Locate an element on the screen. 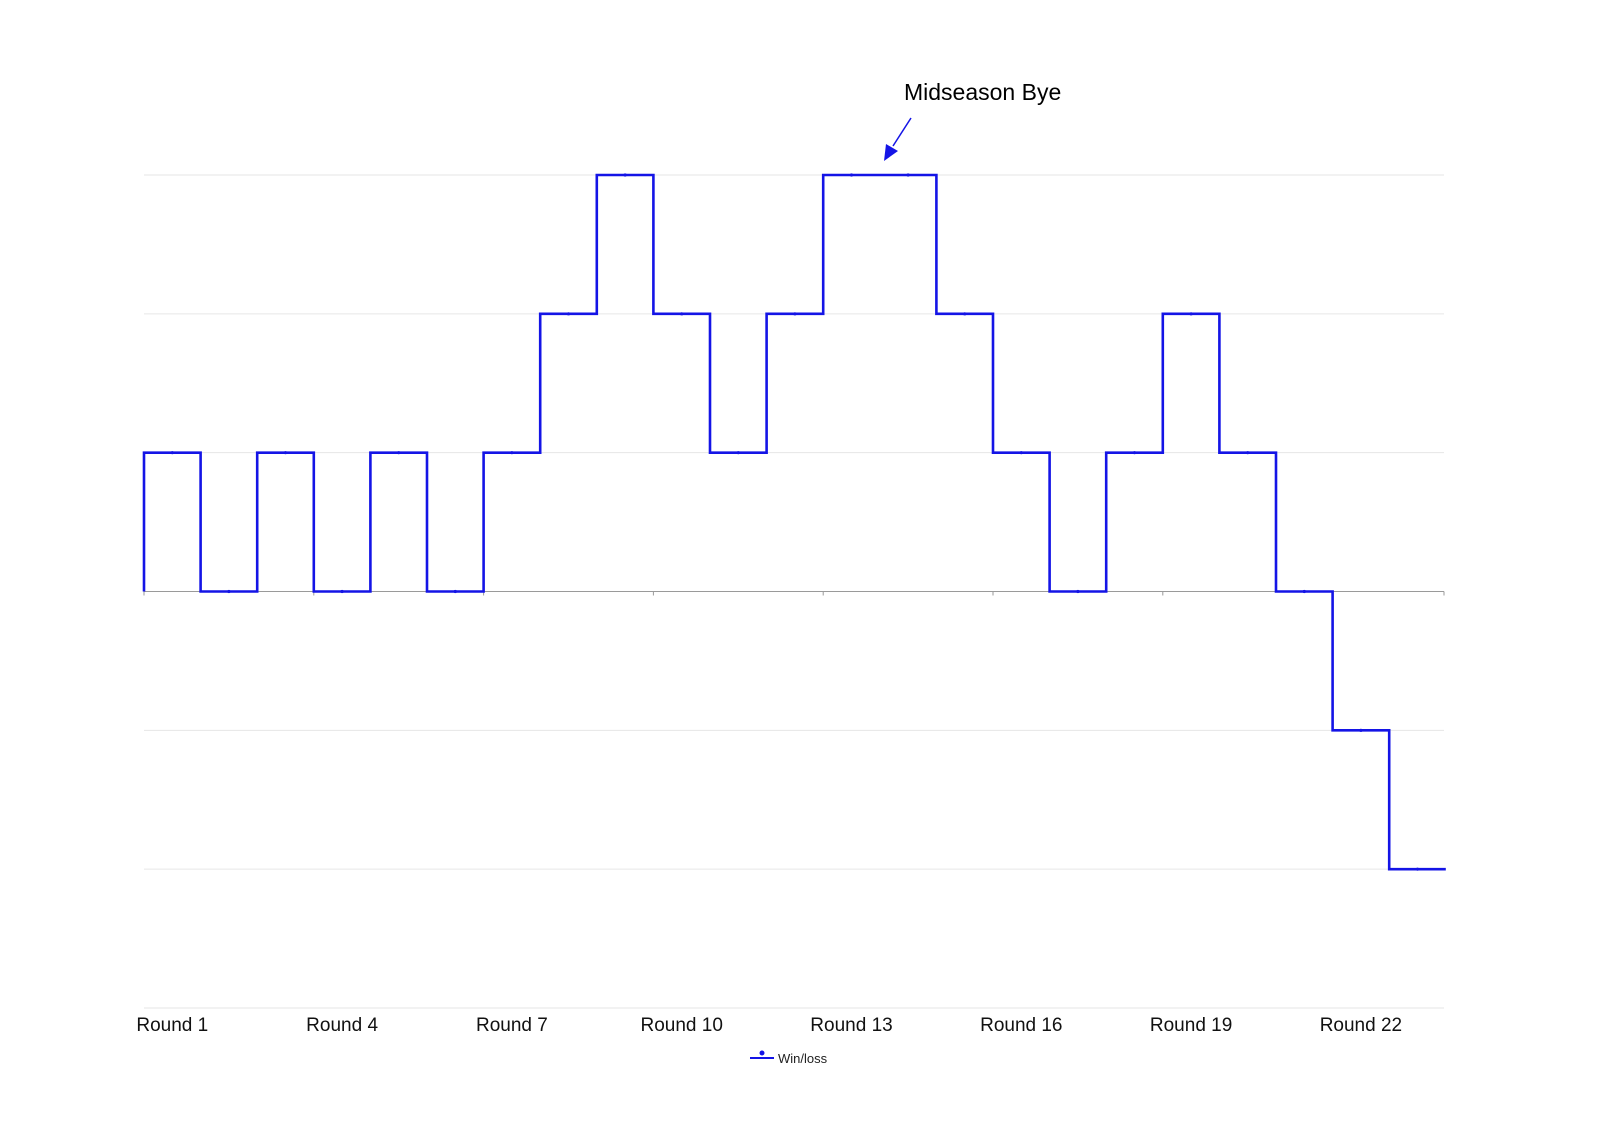  legend: Win/loss is located at coordinates (789, 1058).